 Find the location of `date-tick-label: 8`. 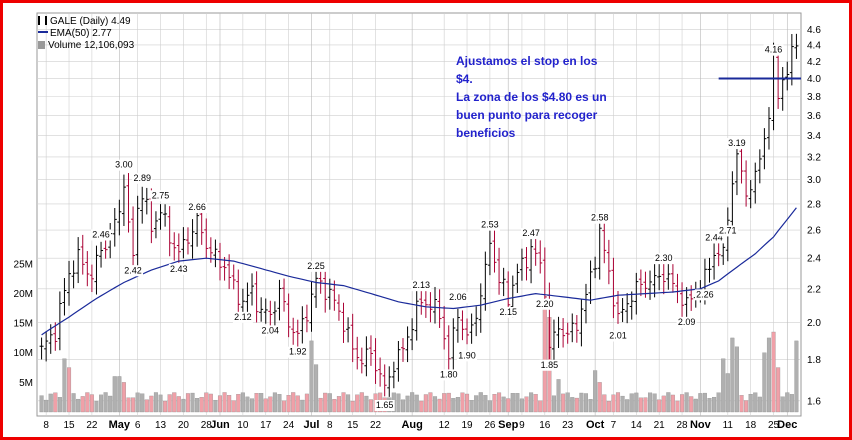

date-tick-label: 8 is located at coordinates (330, 425).